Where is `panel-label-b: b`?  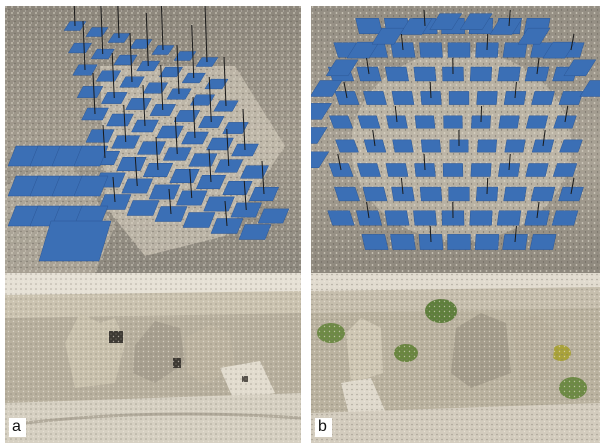
panel-label-b: b is located at coordinates (323, 427).